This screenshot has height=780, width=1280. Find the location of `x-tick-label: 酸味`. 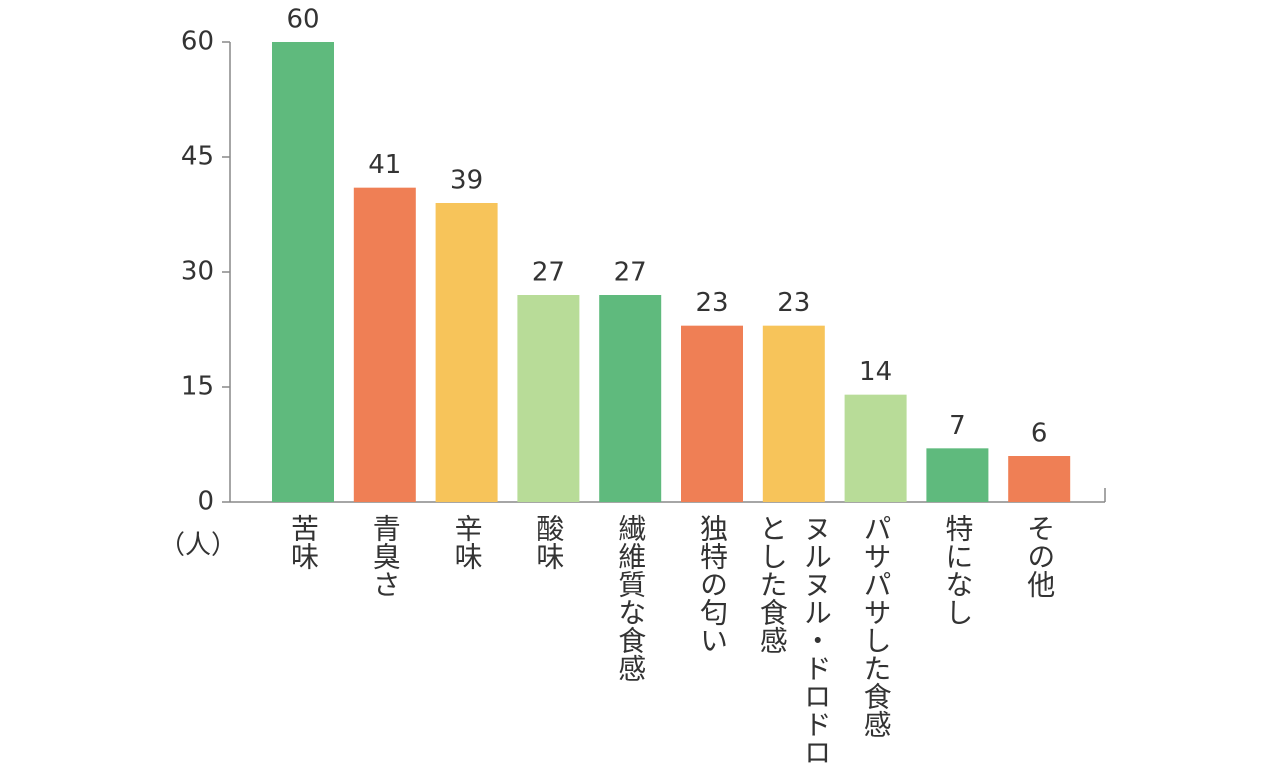

x-tick-label: 酸味 is located at coordinates (549, 542).